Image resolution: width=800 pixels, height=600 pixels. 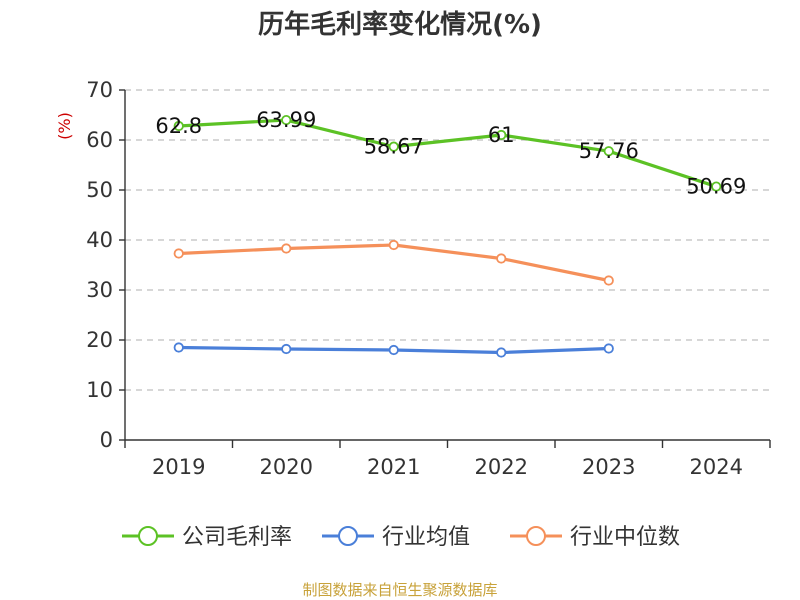 I want to click on y-tick-label: 20, so click(x=99, y=340).